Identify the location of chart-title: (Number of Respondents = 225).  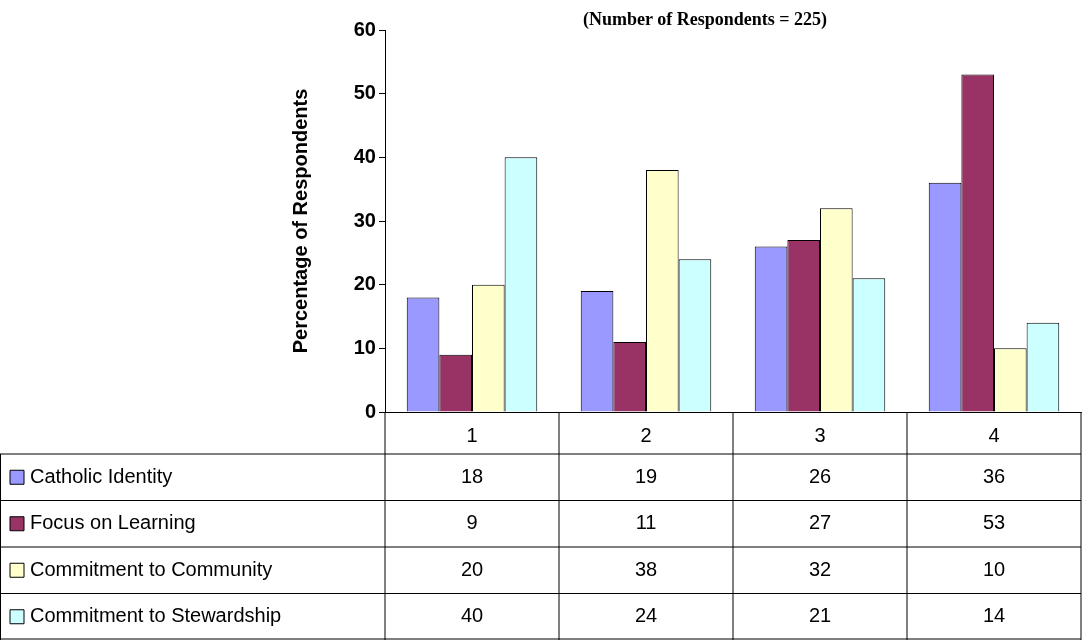
(705, 19).